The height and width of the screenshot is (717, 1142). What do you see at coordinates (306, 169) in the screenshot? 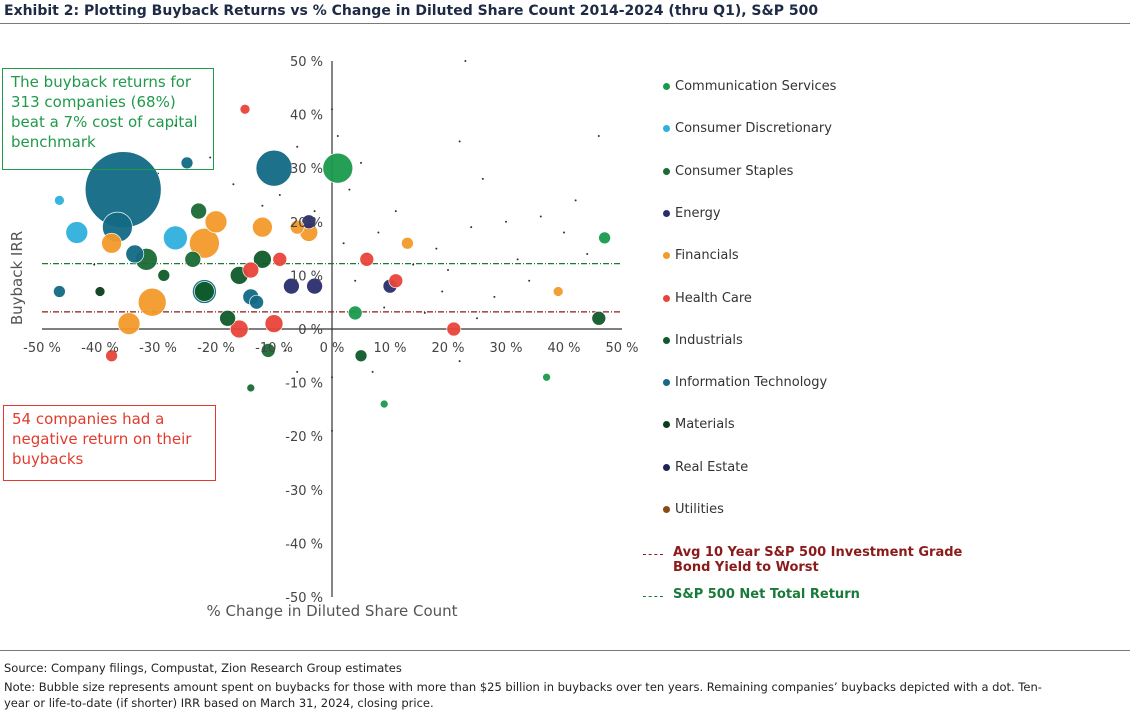
I see `y-tick-label: 30 %` at bounding box center [306, 169].